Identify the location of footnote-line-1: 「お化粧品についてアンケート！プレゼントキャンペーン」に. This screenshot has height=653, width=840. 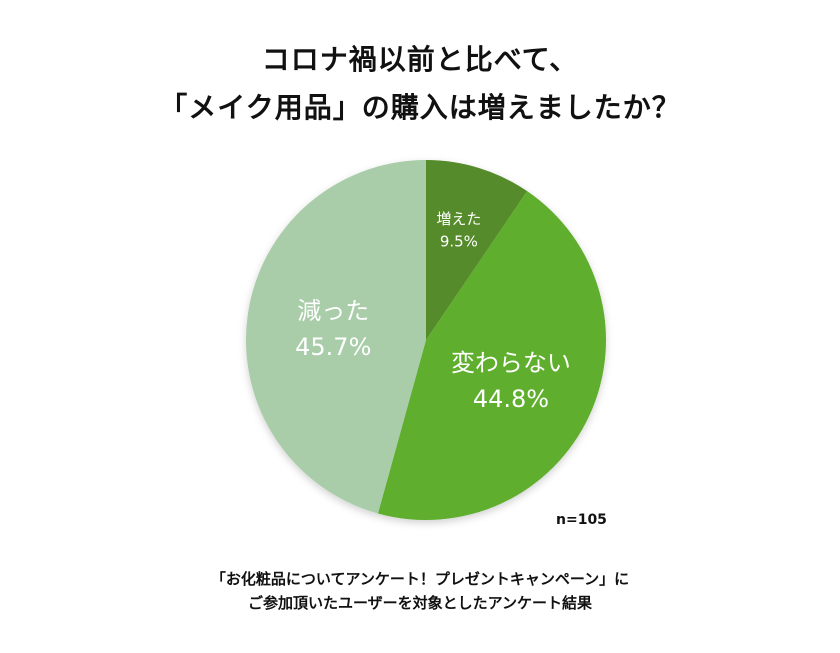
(420, 579).